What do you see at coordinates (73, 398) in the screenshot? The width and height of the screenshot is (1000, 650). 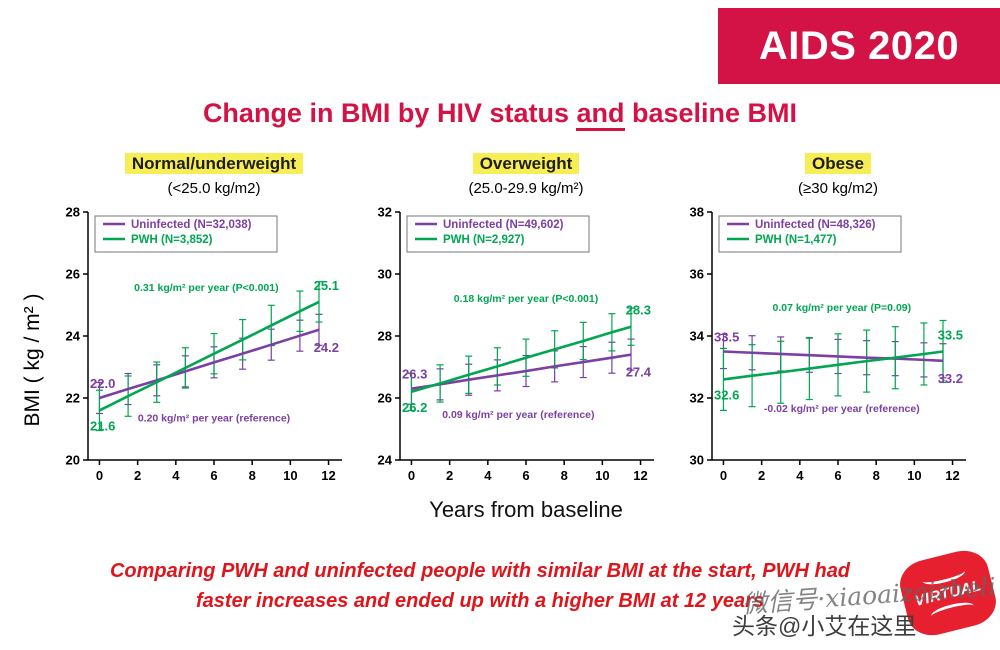 I see `svg-text: 22` at bounding box center [73, 398].